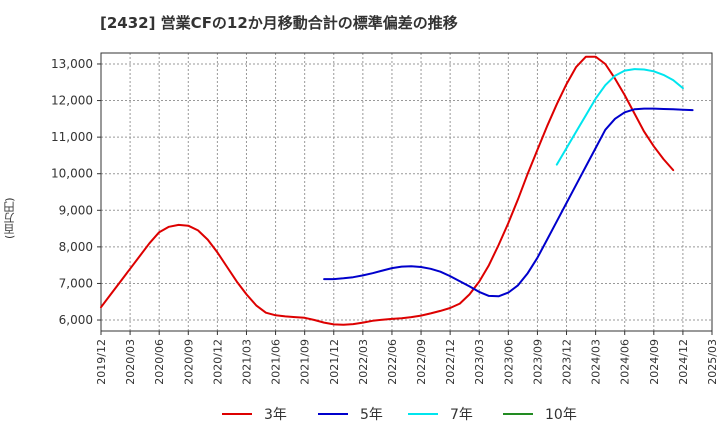 This screenshot has height=440, width=720. Describe the element at coordinates (654, 362) in the screenshot. I see `x-tick-label: 2024/09` at that location.